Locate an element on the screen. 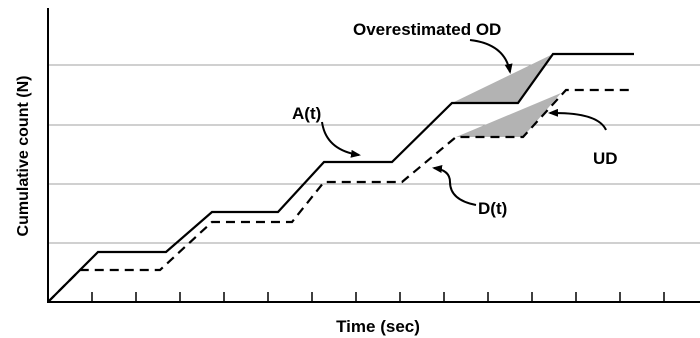 The image size is (700, 338). x-ticks is located at coordinates (378, 297).